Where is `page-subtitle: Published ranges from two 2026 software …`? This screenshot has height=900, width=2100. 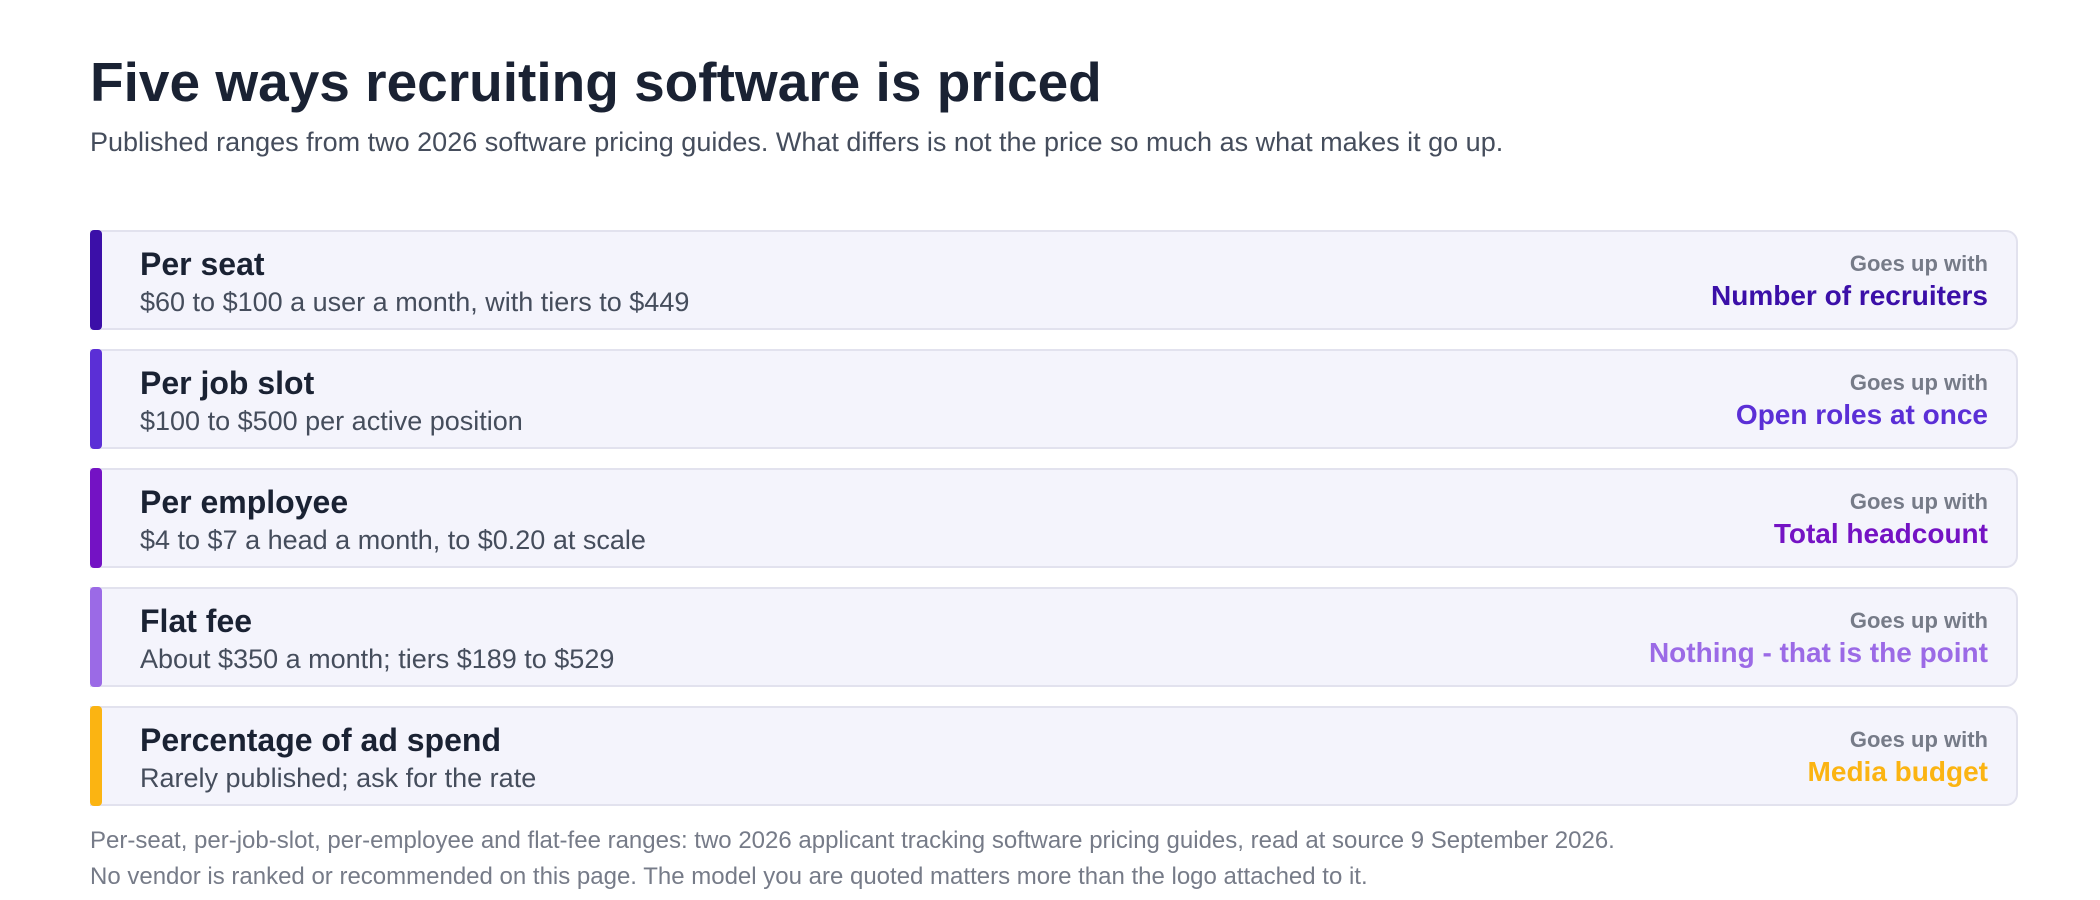 page-subtitle: Published ranges from two 2026 software … is located at coordinates (797, 142).